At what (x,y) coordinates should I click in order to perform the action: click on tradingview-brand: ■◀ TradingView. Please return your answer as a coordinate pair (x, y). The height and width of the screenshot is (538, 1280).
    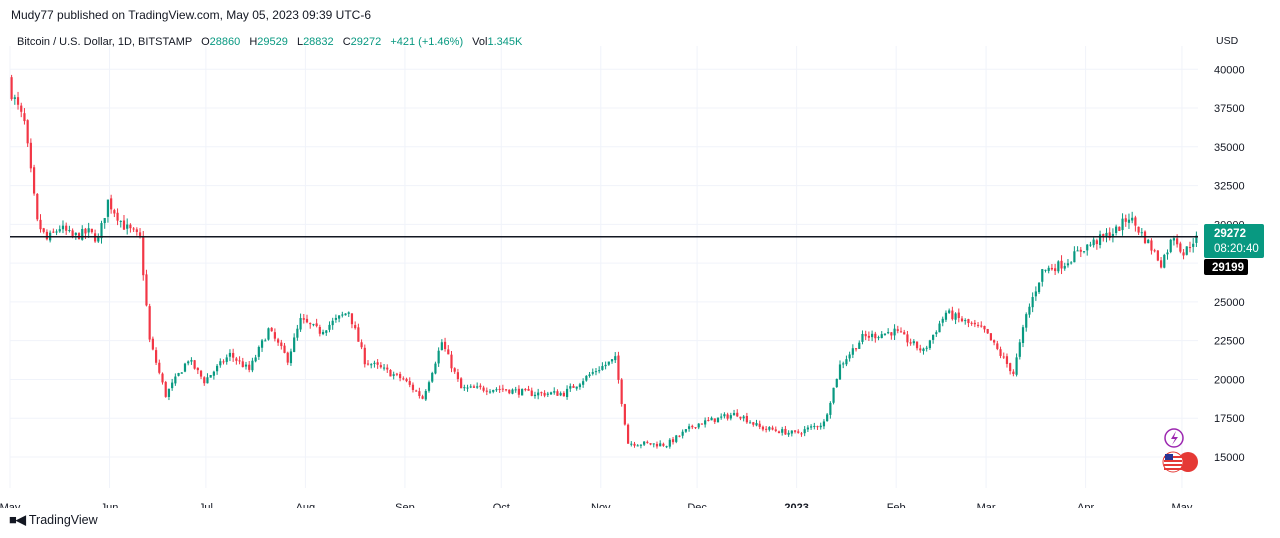
    Looking at the image, I should click on (53, 520).